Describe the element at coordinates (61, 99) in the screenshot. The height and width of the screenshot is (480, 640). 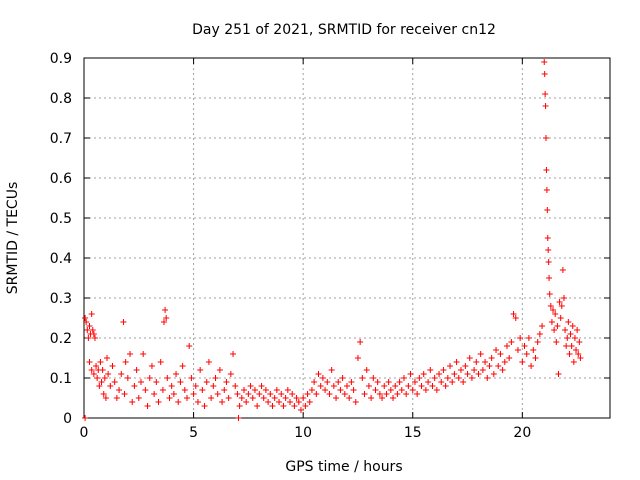
I see `y-tick-label: 0.8` at that location.